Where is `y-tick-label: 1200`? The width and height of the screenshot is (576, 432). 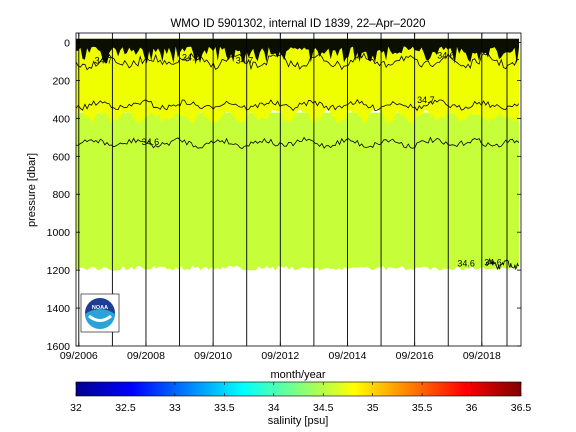 y-tick-label: 1200 is located at coordinates (59, 271).